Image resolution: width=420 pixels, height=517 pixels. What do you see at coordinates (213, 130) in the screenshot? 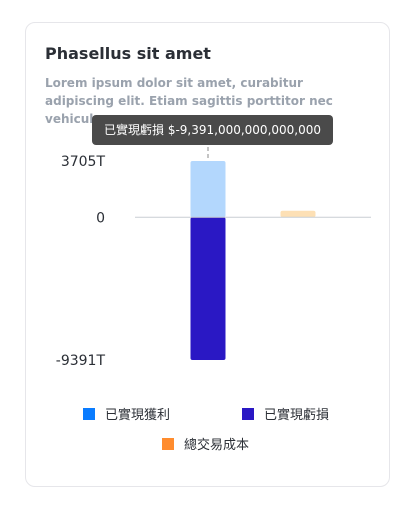
I see `chart-tooltip: 已實現虧損 $-9,391,000,000,000,000` at bounding box center [213, 130].